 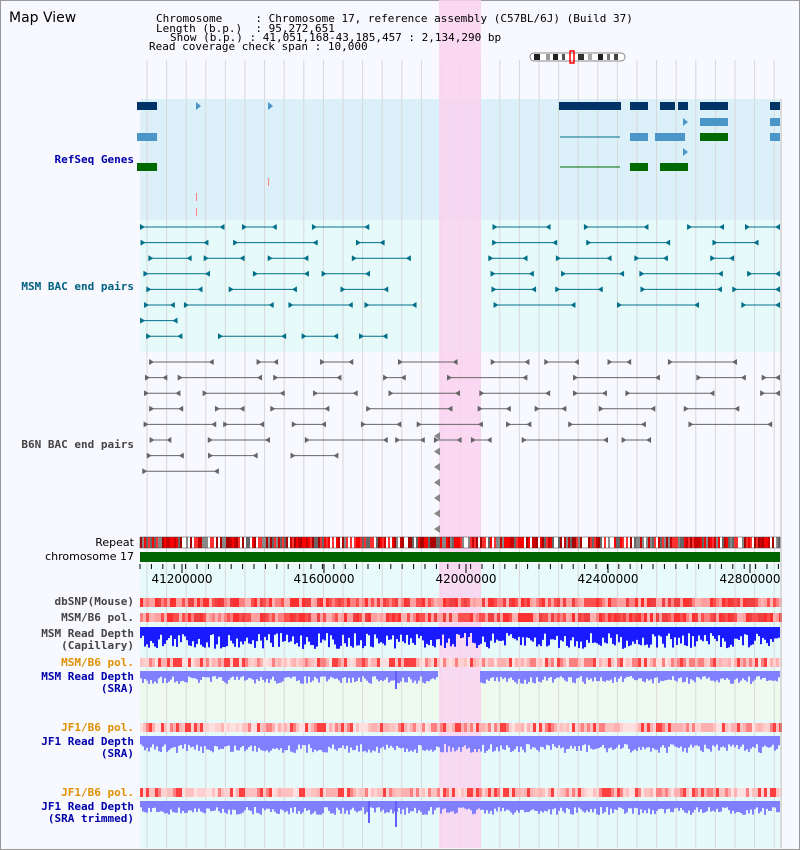 I want to click on track-label-msm-depth-sra: MSM Read Depth (SRA), so click(x=87, y=683).